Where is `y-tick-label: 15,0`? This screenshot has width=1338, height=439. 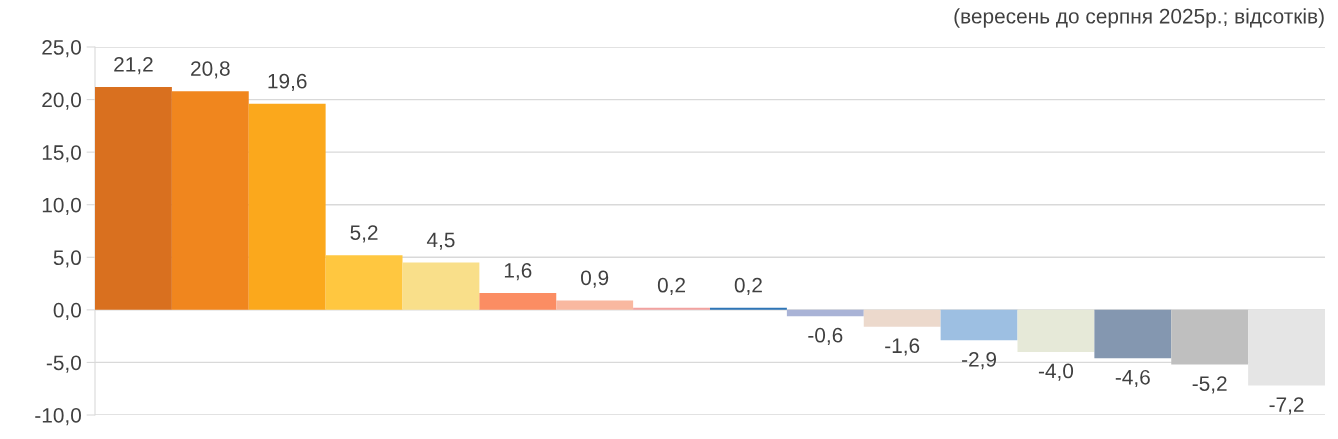 y-tick-label: 15,0 is located at coordinates (61, 154).